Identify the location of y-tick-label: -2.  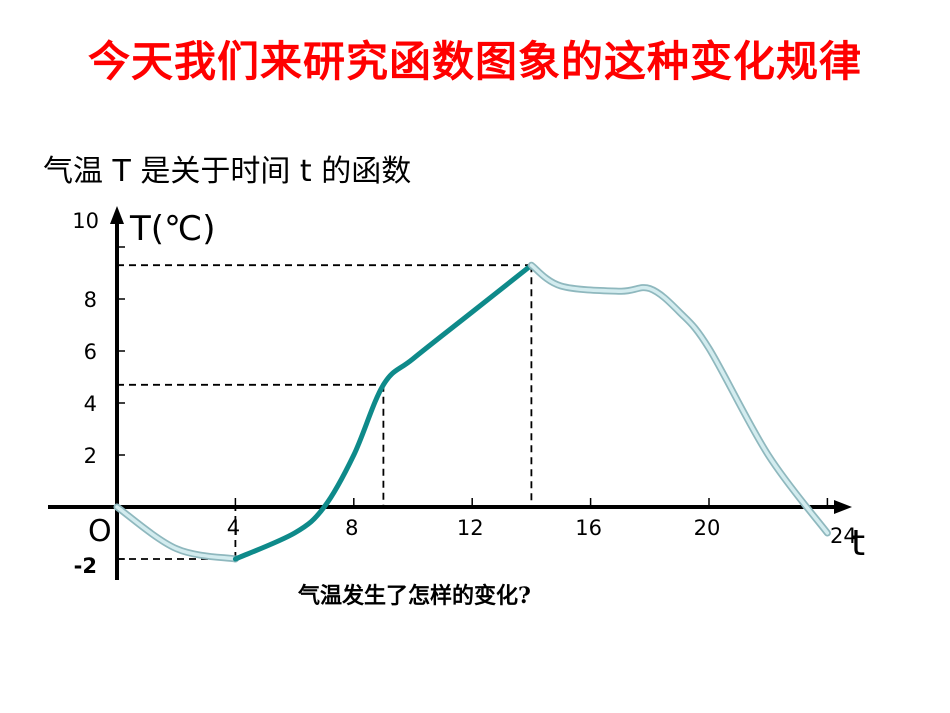
(85, 566).